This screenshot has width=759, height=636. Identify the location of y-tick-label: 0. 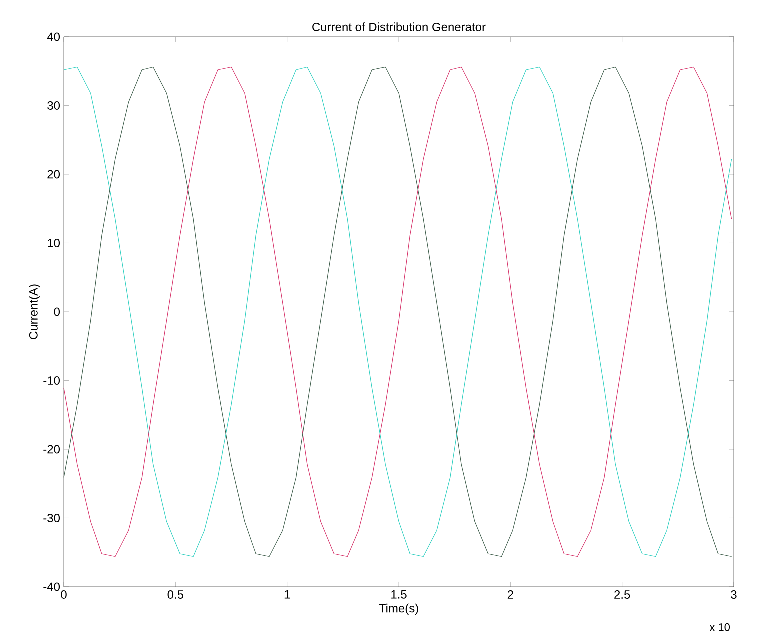
(57, 312).